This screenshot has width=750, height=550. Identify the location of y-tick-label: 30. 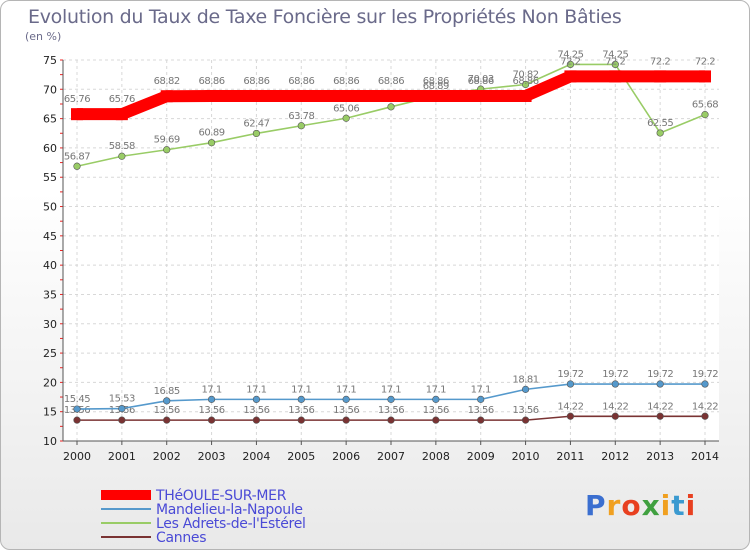
(50, 324).